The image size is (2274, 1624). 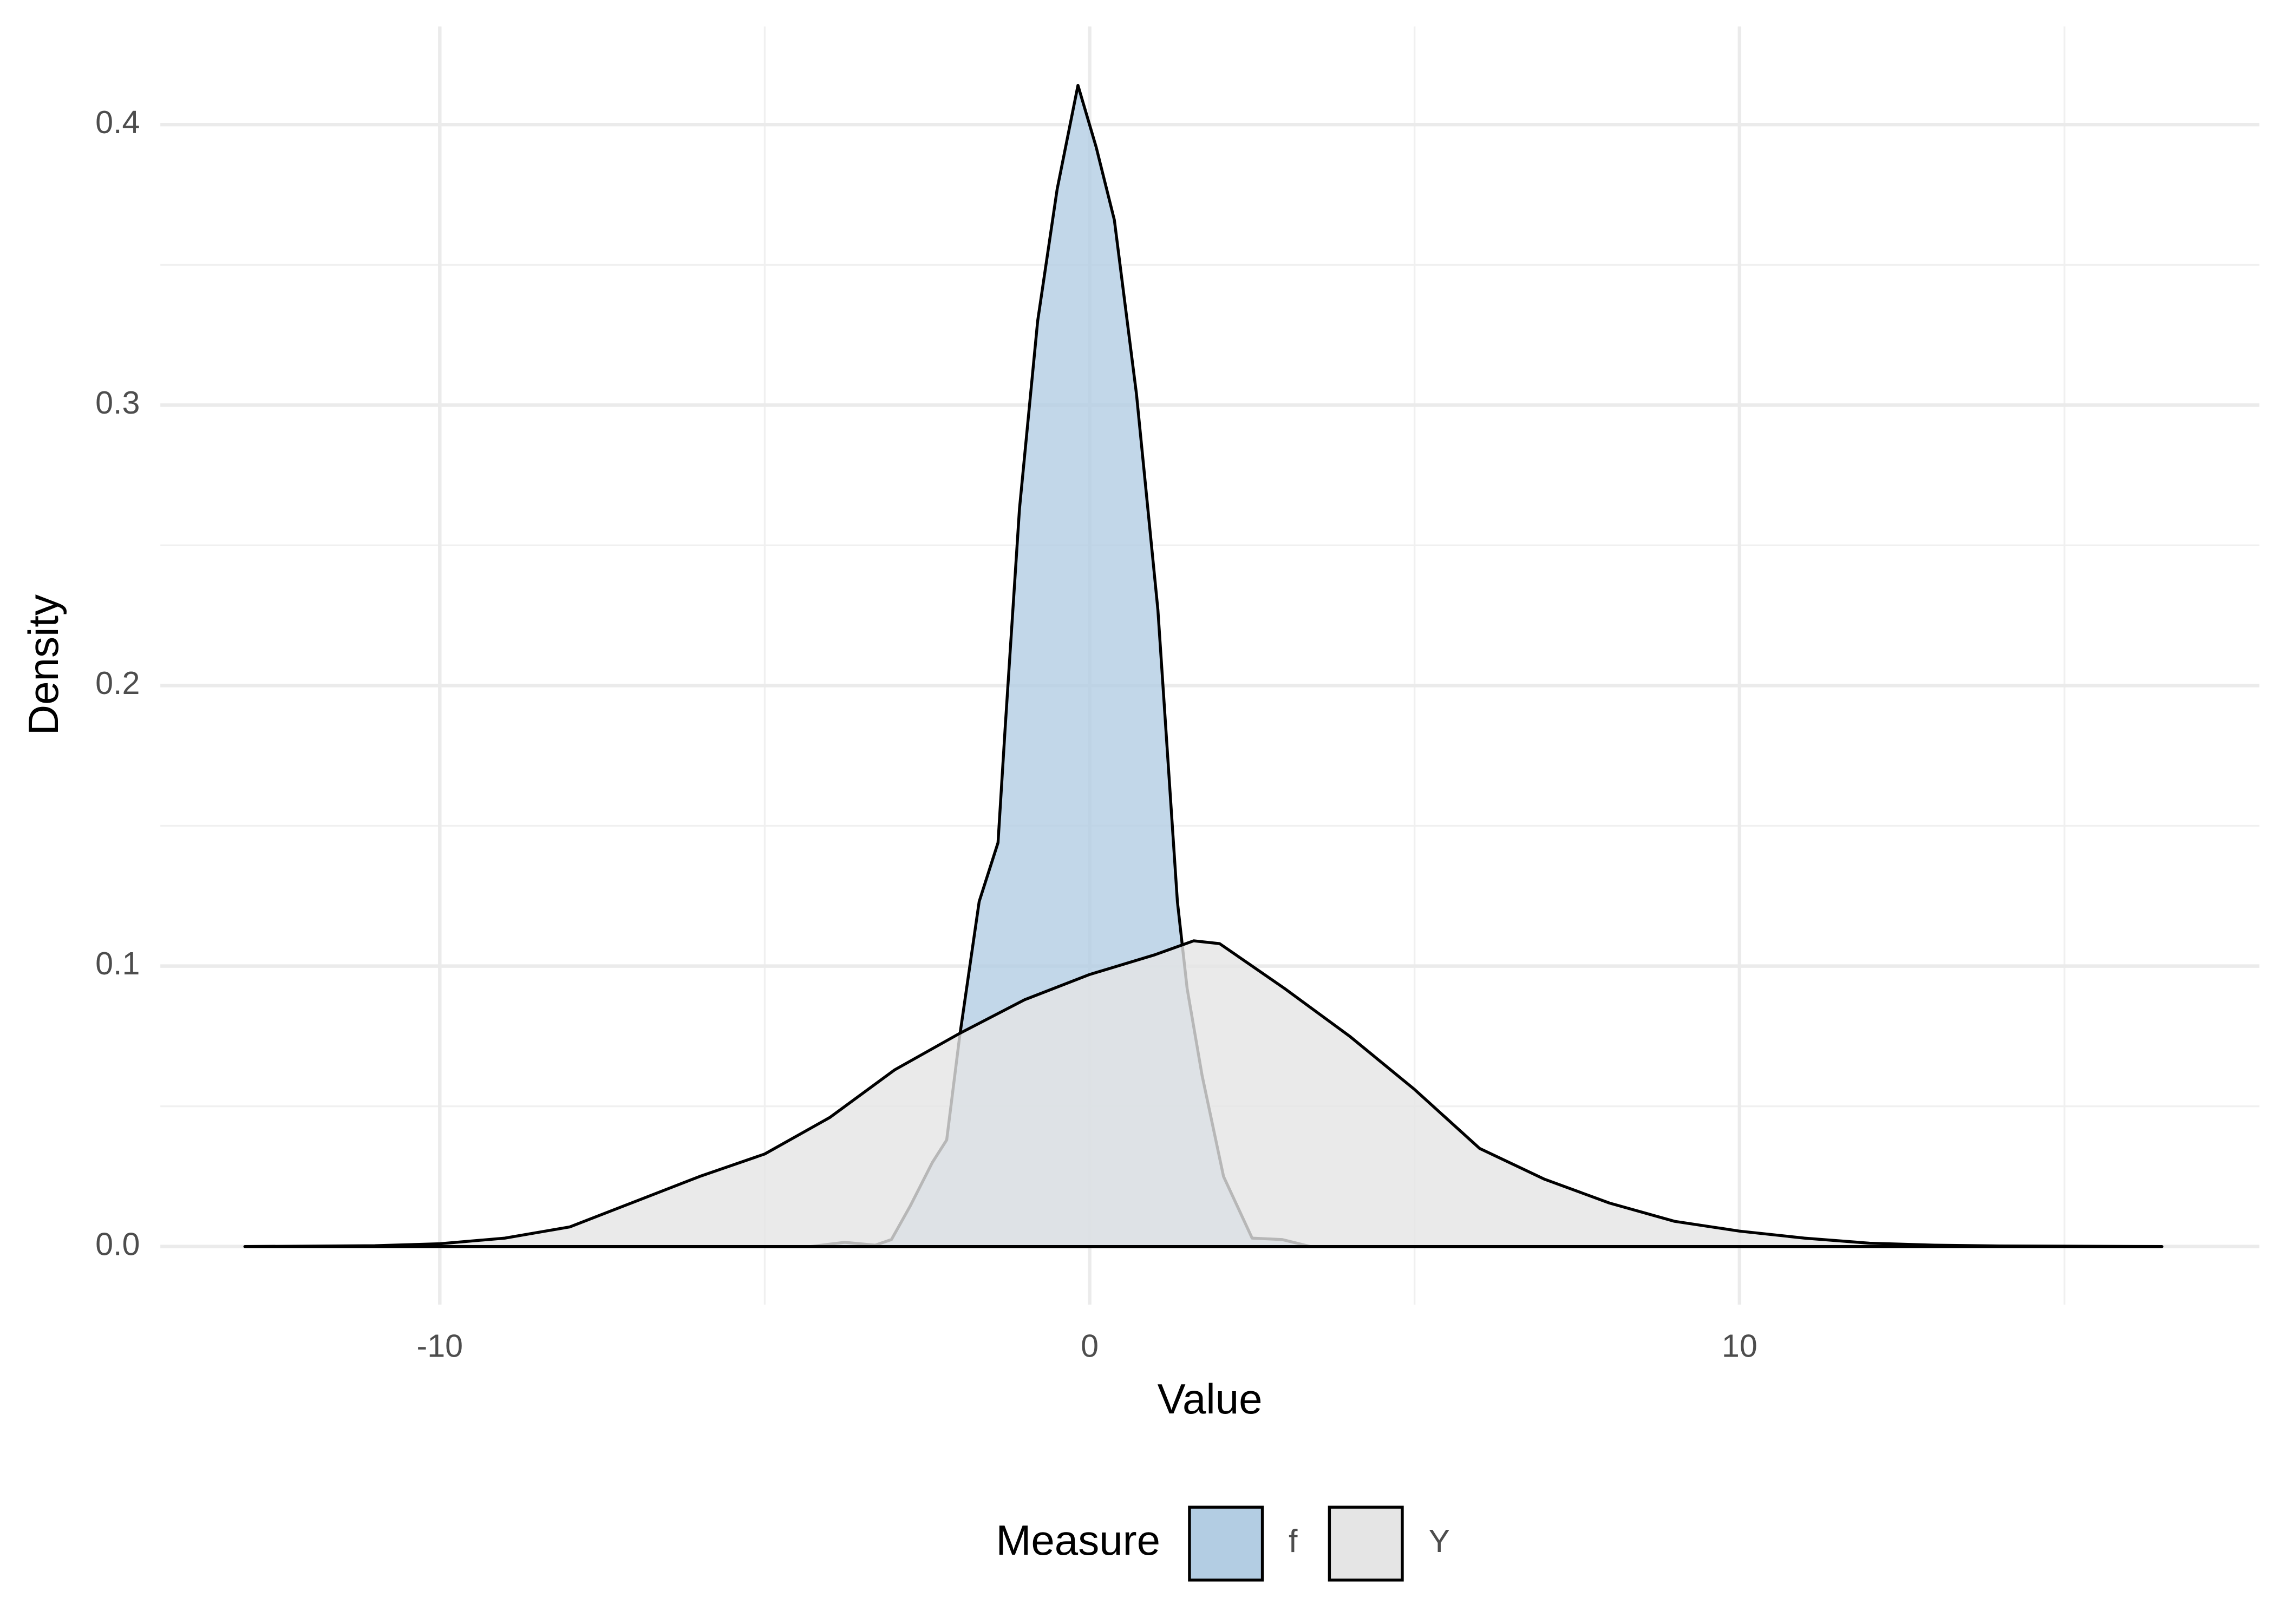 What do you see at coordinates (1294, 1541) in the screenshot?
I see `legend-label: f` at bounding box center [1294, 1541].